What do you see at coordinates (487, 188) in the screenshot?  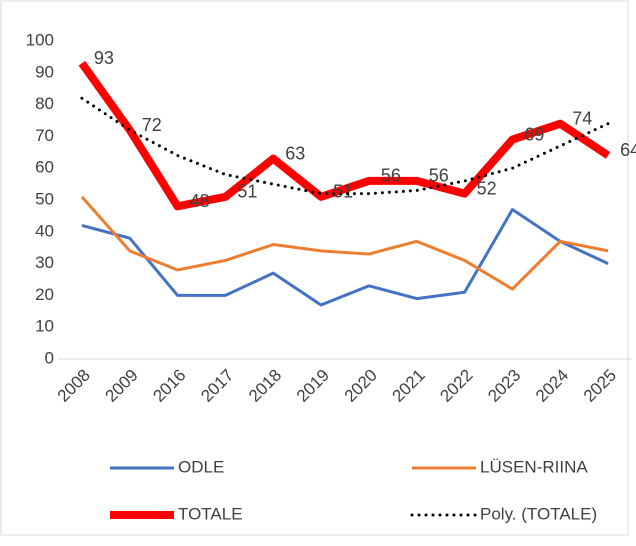 I see `data-label: 52` at bounding box center [487, 188].